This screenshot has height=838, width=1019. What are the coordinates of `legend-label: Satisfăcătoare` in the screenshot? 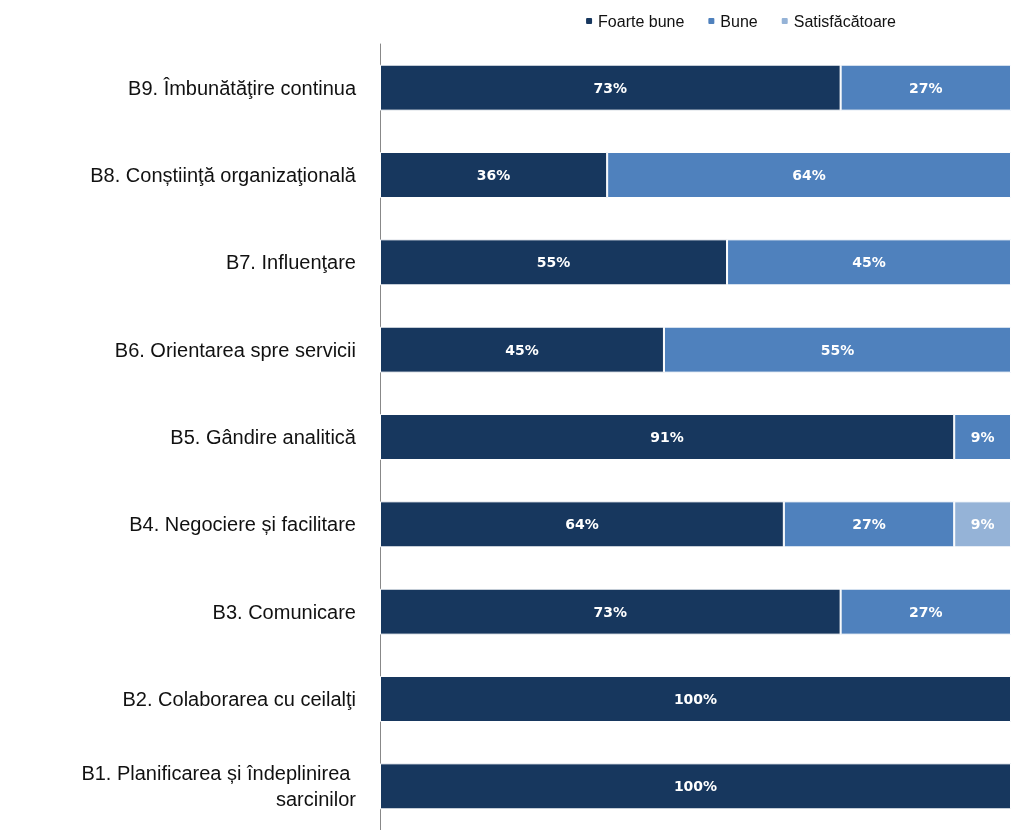 It's located at (845, 21).